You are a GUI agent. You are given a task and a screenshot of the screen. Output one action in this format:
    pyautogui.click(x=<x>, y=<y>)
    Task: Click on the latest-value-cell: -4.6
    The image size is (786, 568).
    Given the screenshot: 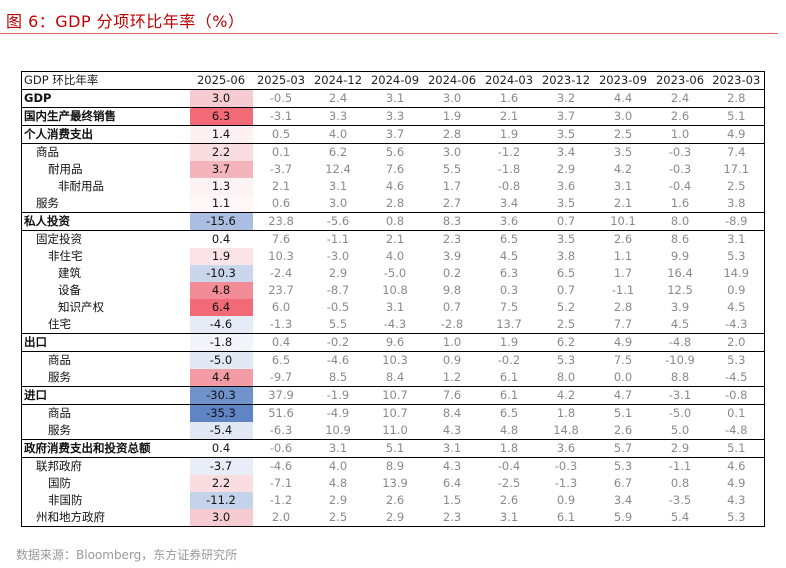 What is the action you would take?
    pyautogui.click(x=221, y=325)
    